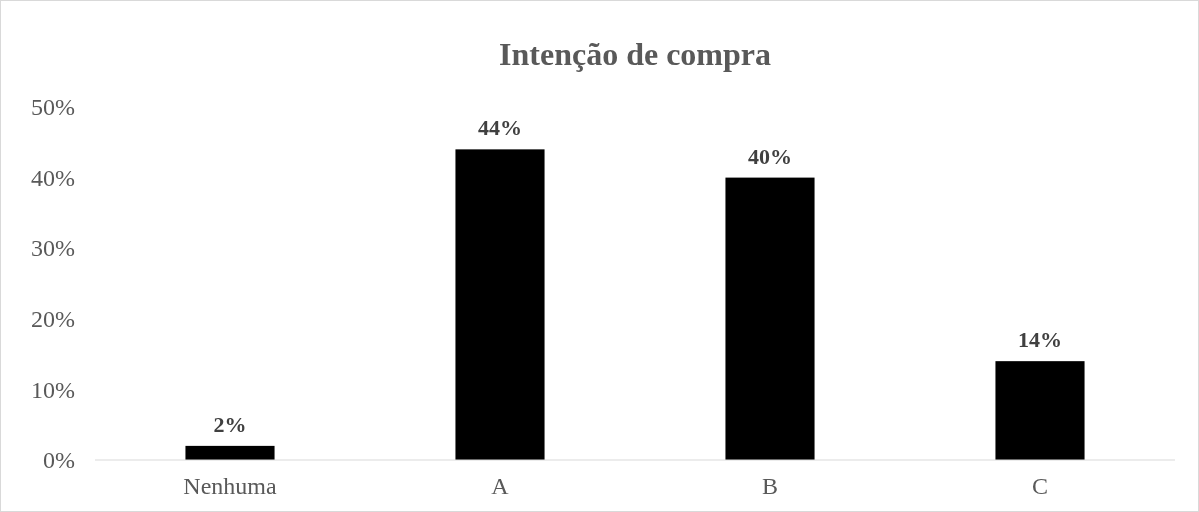 Image resolution: width=1199 pixels, height=512 pixels. Describe the element at coordinates (53, 318) in the screenshot. I see `y-tick-label: 20%` at that location.